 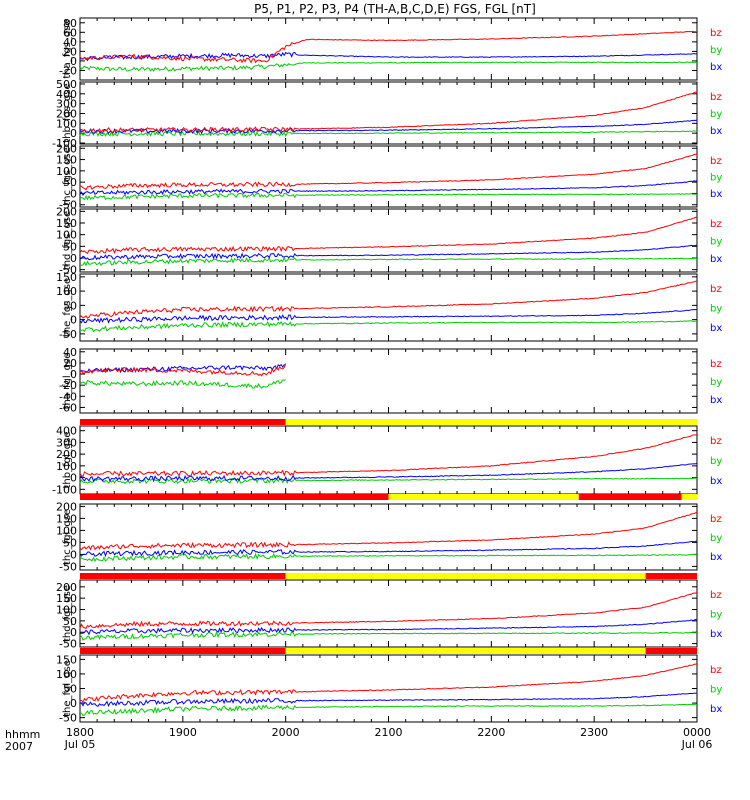 I want to click on panel-ylabel: thd_fgs_gse, so click(x=67, y=240).